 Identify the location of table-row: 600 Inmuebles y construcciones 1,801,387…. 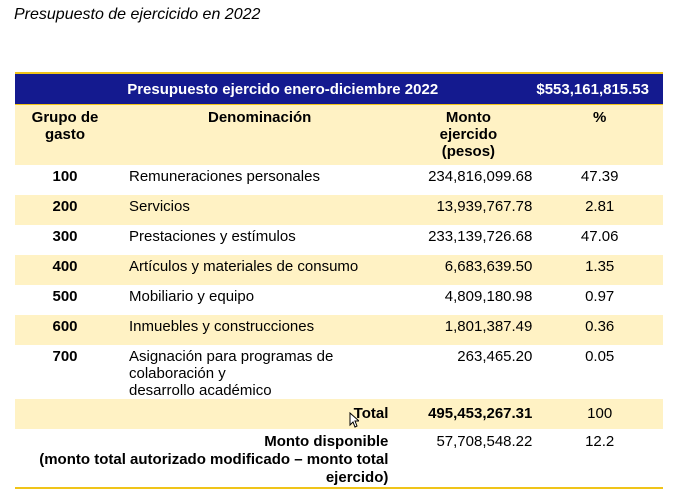
(339, 329).